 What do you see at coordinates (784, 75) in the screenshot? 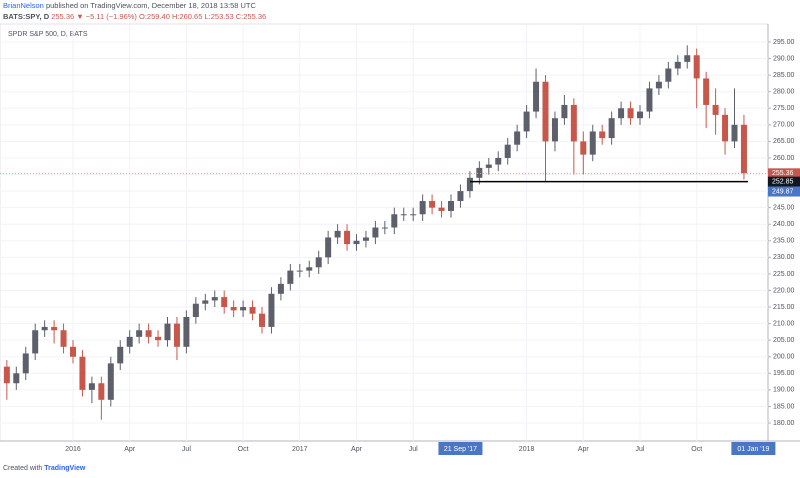
I see `y-tick-label: 285.00` at bounding box center [784, 75].